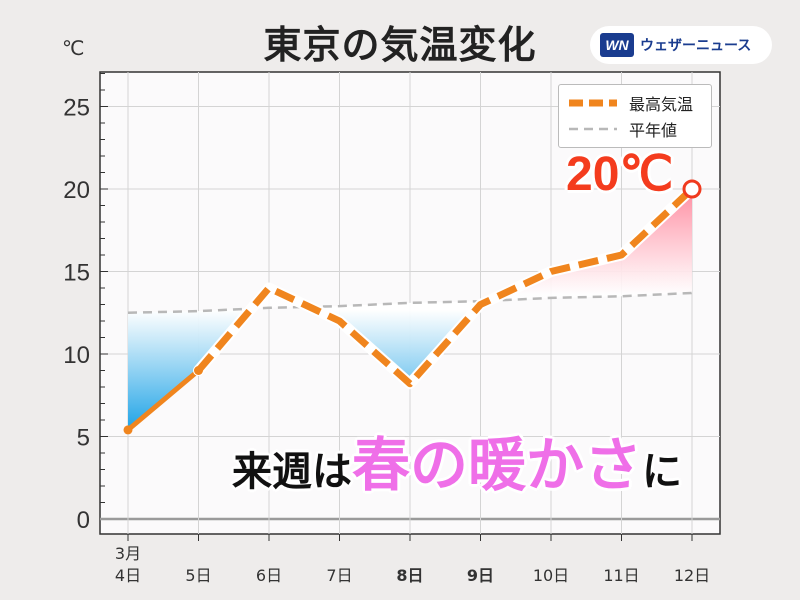 The height and width of the screenshot is (600, 800). Describe the element at coordinates (339, 575) in the screenshot. I see `x-tick-label: 7日` at that location.